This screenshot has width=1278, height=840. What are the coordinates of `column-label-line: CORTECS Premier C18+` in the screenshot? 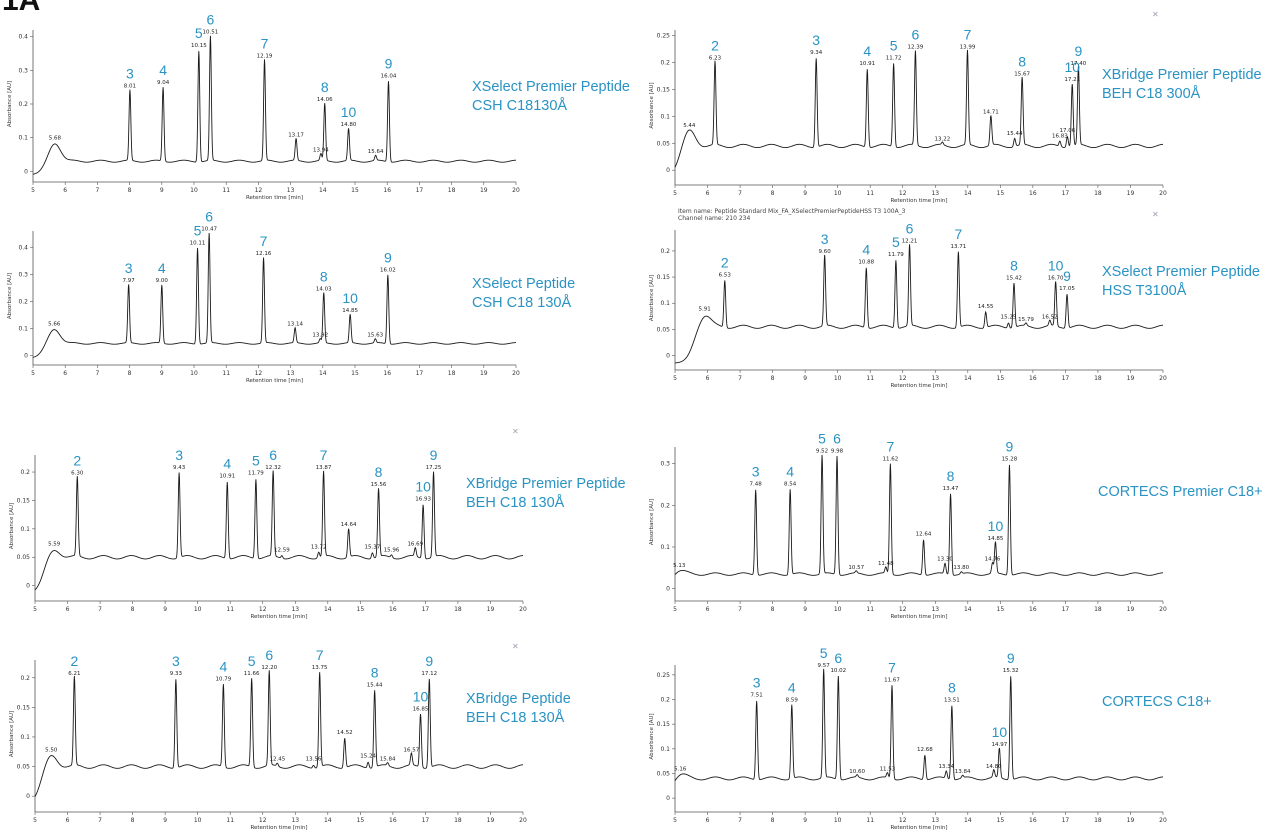 It's located at (1180, 492).